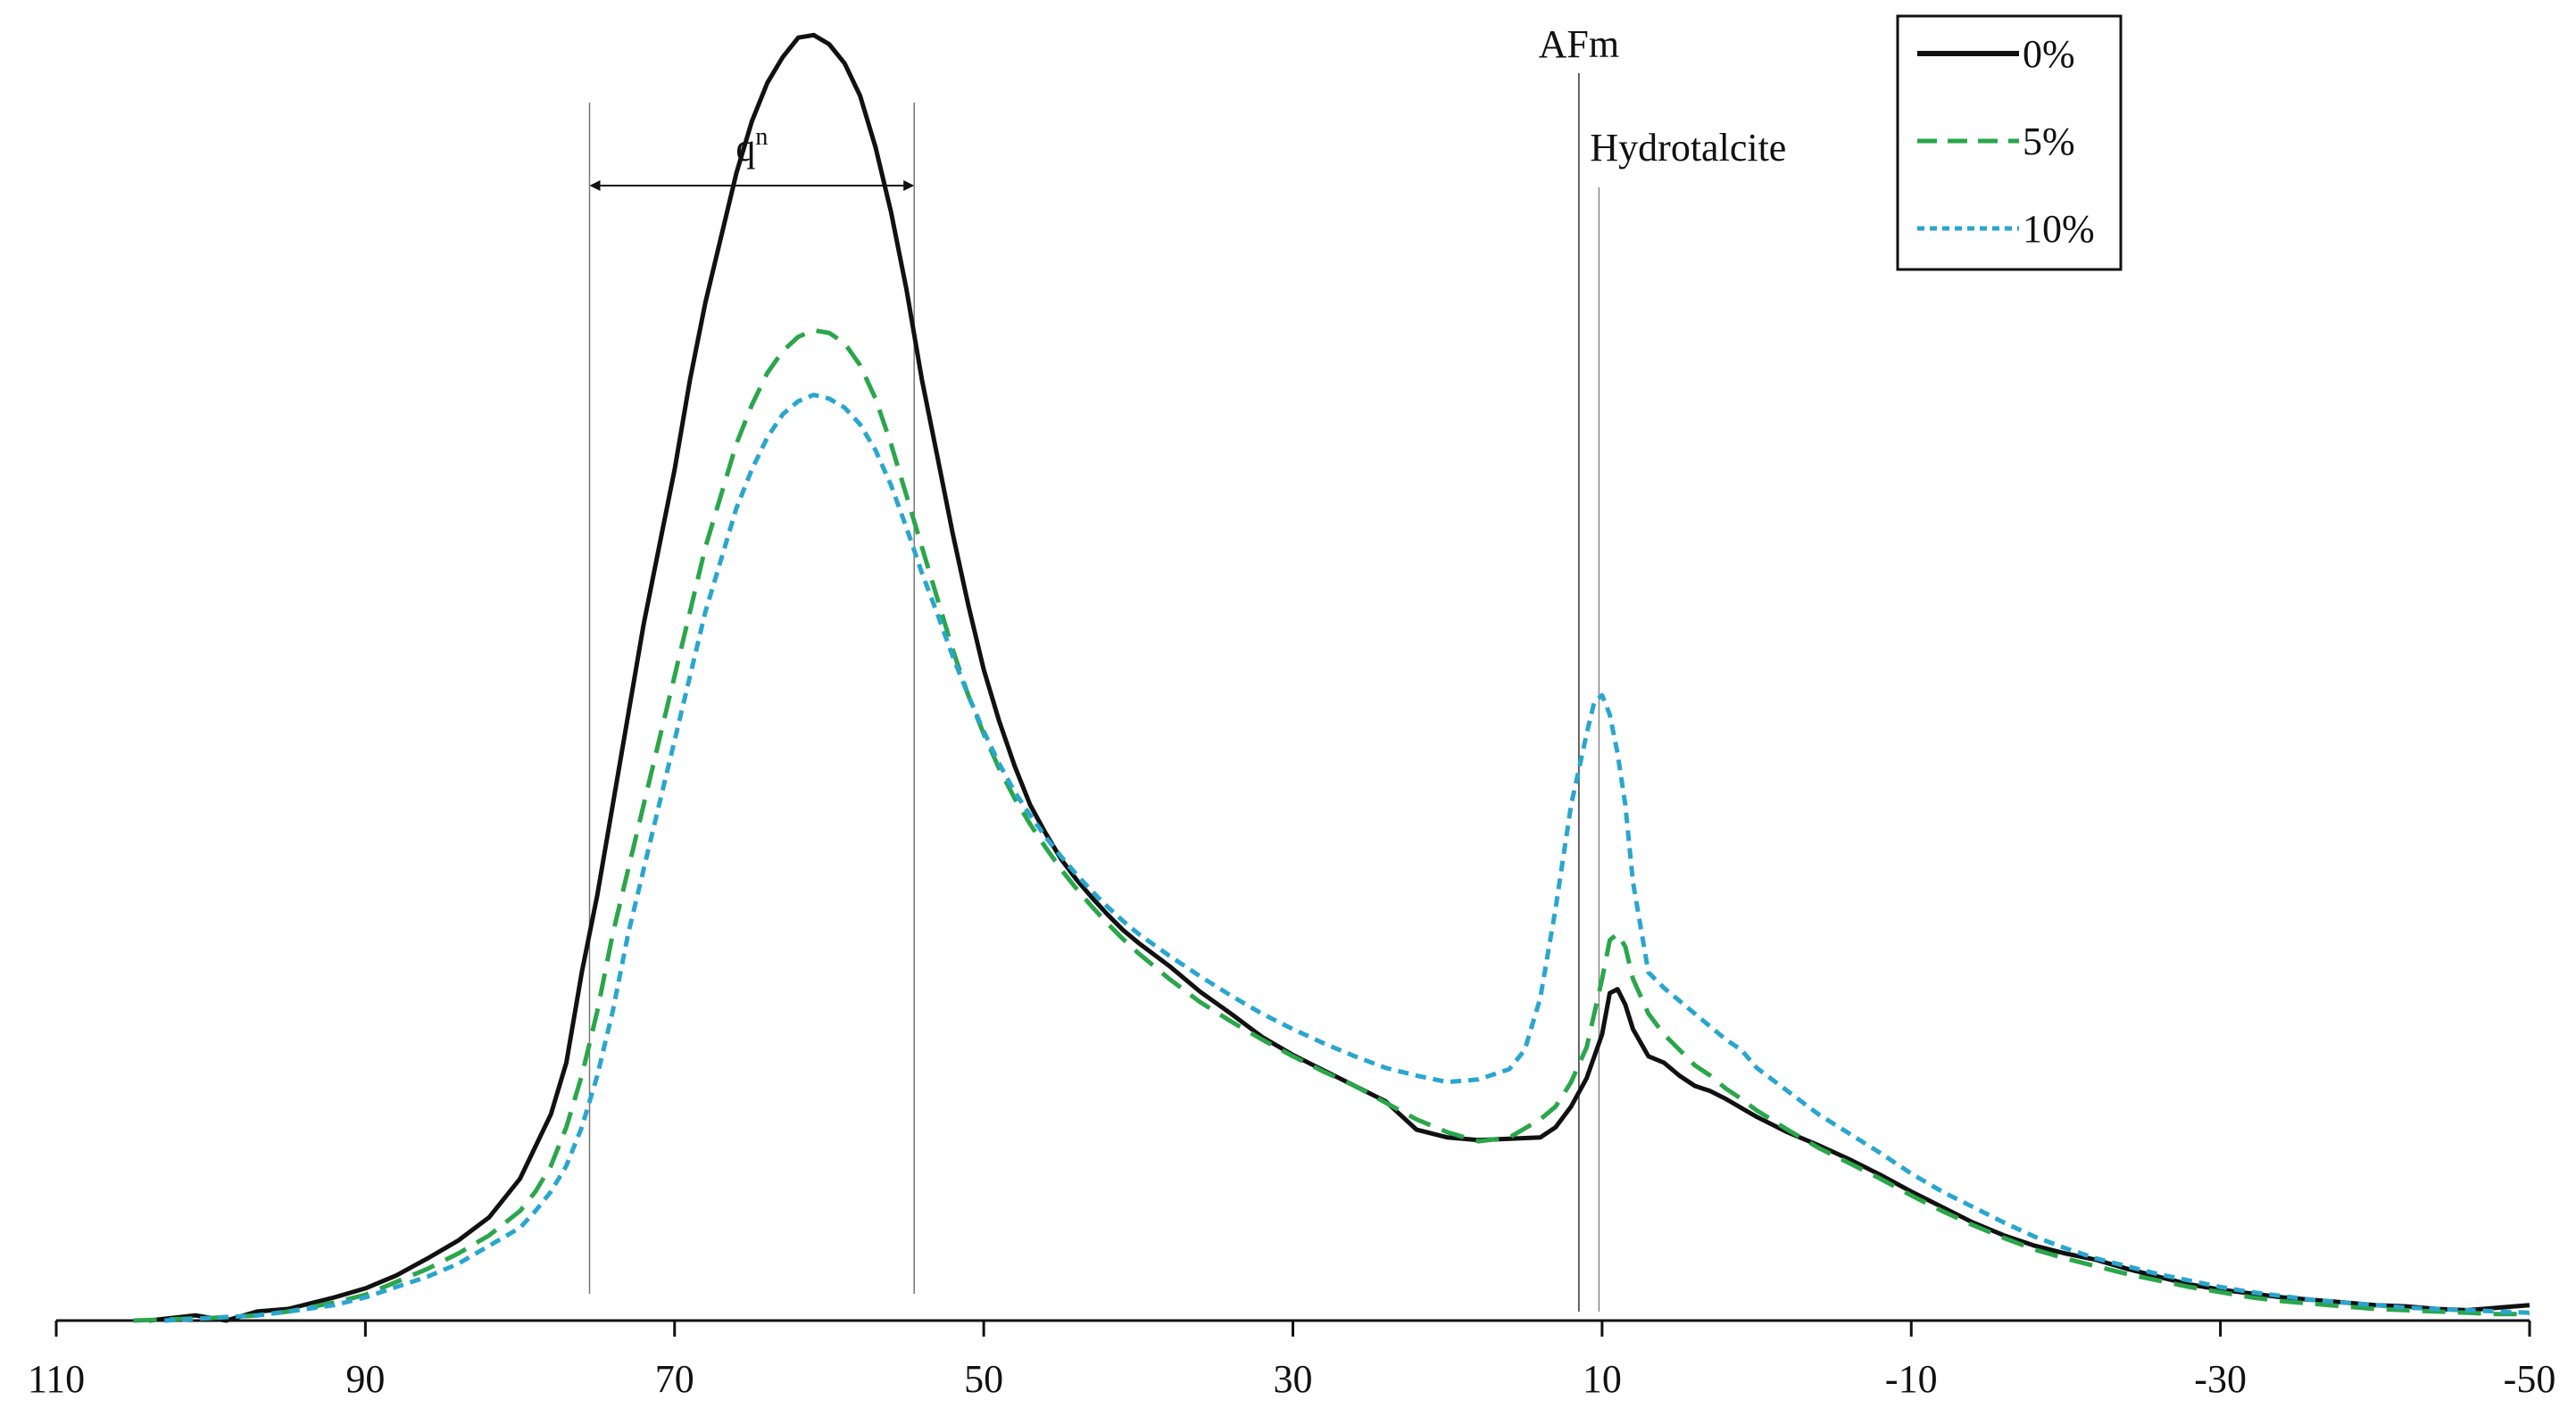 The width and height of the screenshot is (2576, 1408). Describe the element at coordinates (1688, 148) in the screenshot. I see `hydrotalcite-label: Hydrotalcite` at that location.